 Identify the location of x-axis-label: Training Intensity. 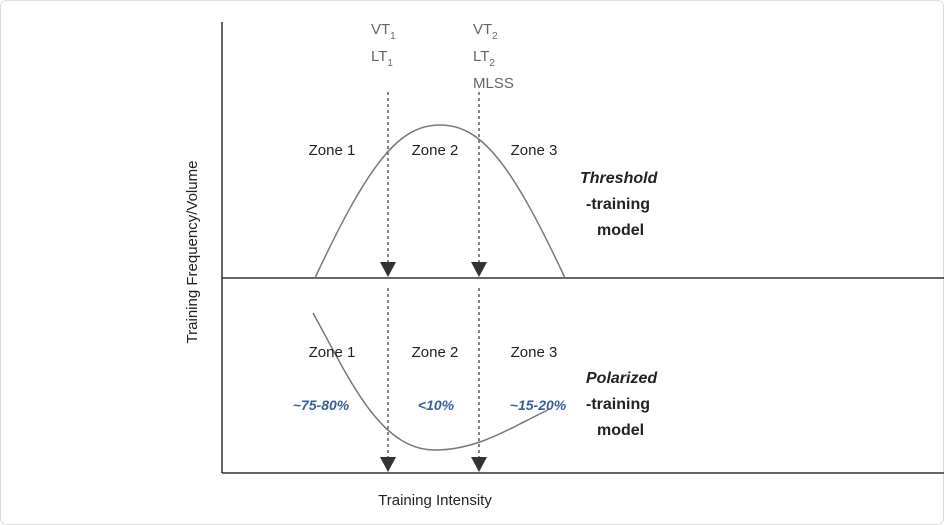
(435, 500).